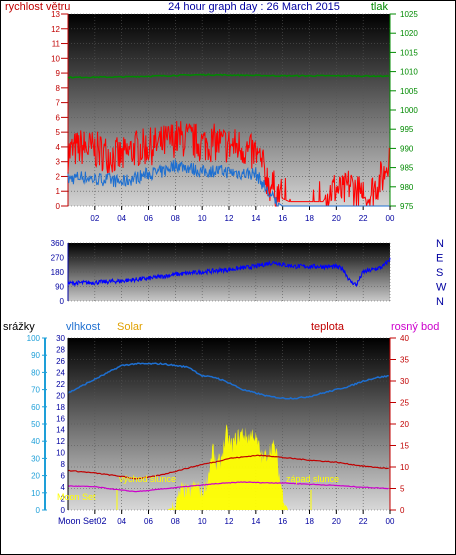 The image size is (456, 555). I want to click on direction-degree-axis: 0 90 180 270 360, so click(60, 272).